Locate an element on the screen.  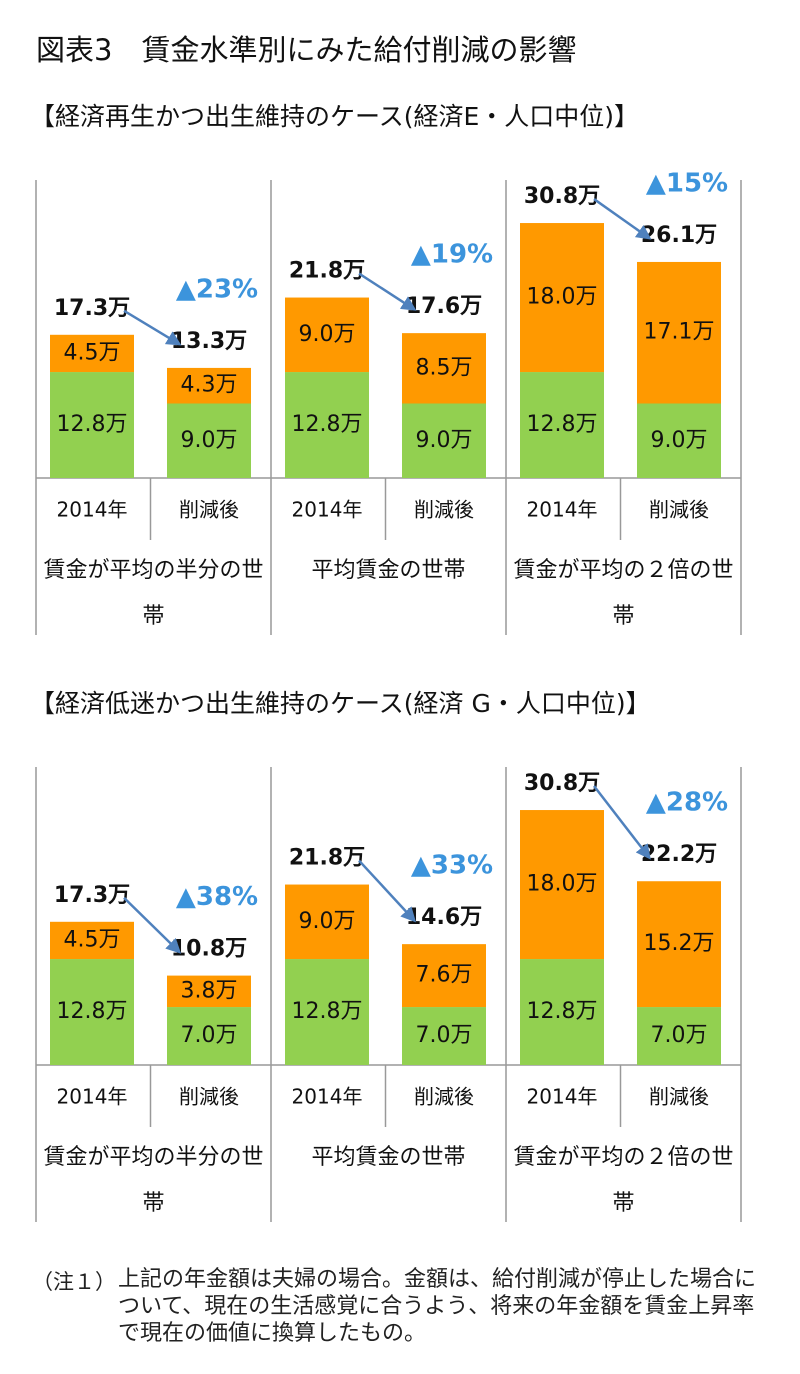
change-label: ▲28% is located at coordinates (687, 803).